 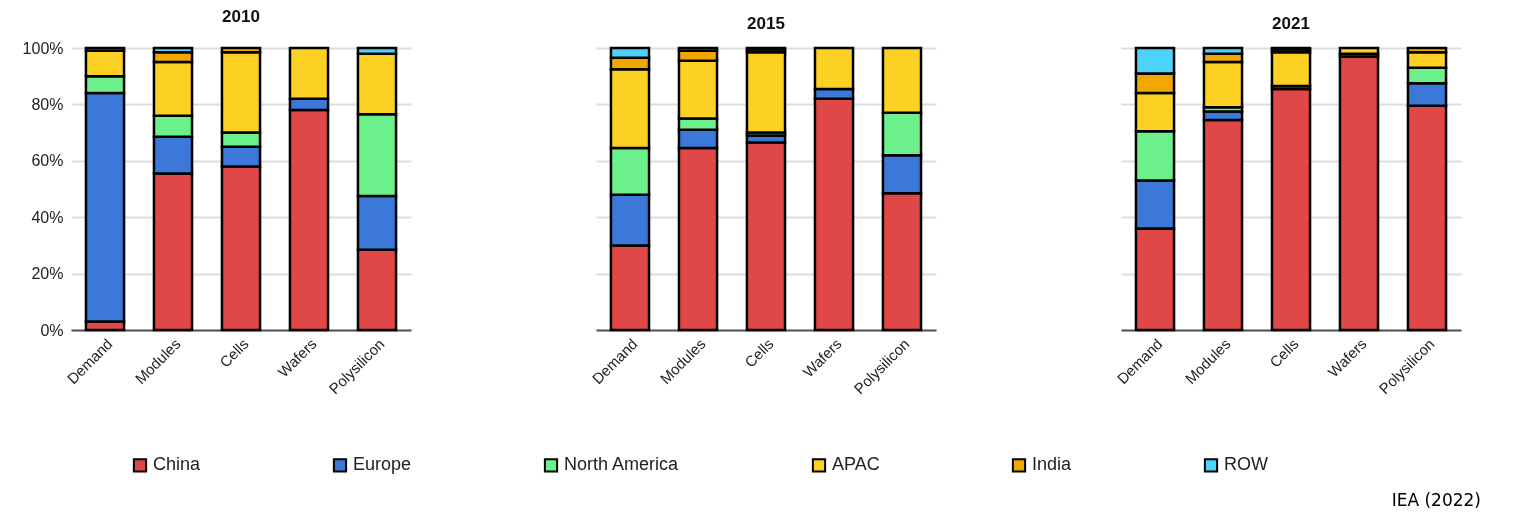 I want to click on legend-label: China, so click(x=177, y=464).